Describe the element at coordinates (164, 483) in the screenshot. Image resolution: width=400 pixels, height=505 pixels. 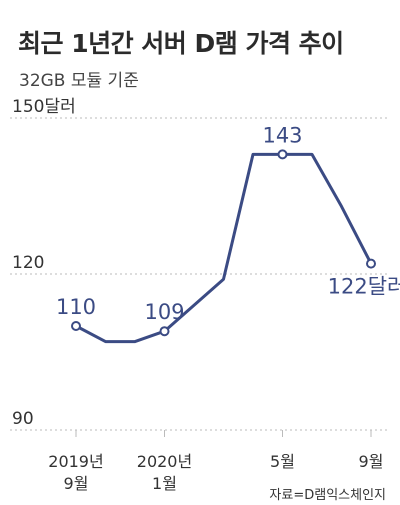
I see `x-tick-label-1-line2: 1월` at that location.